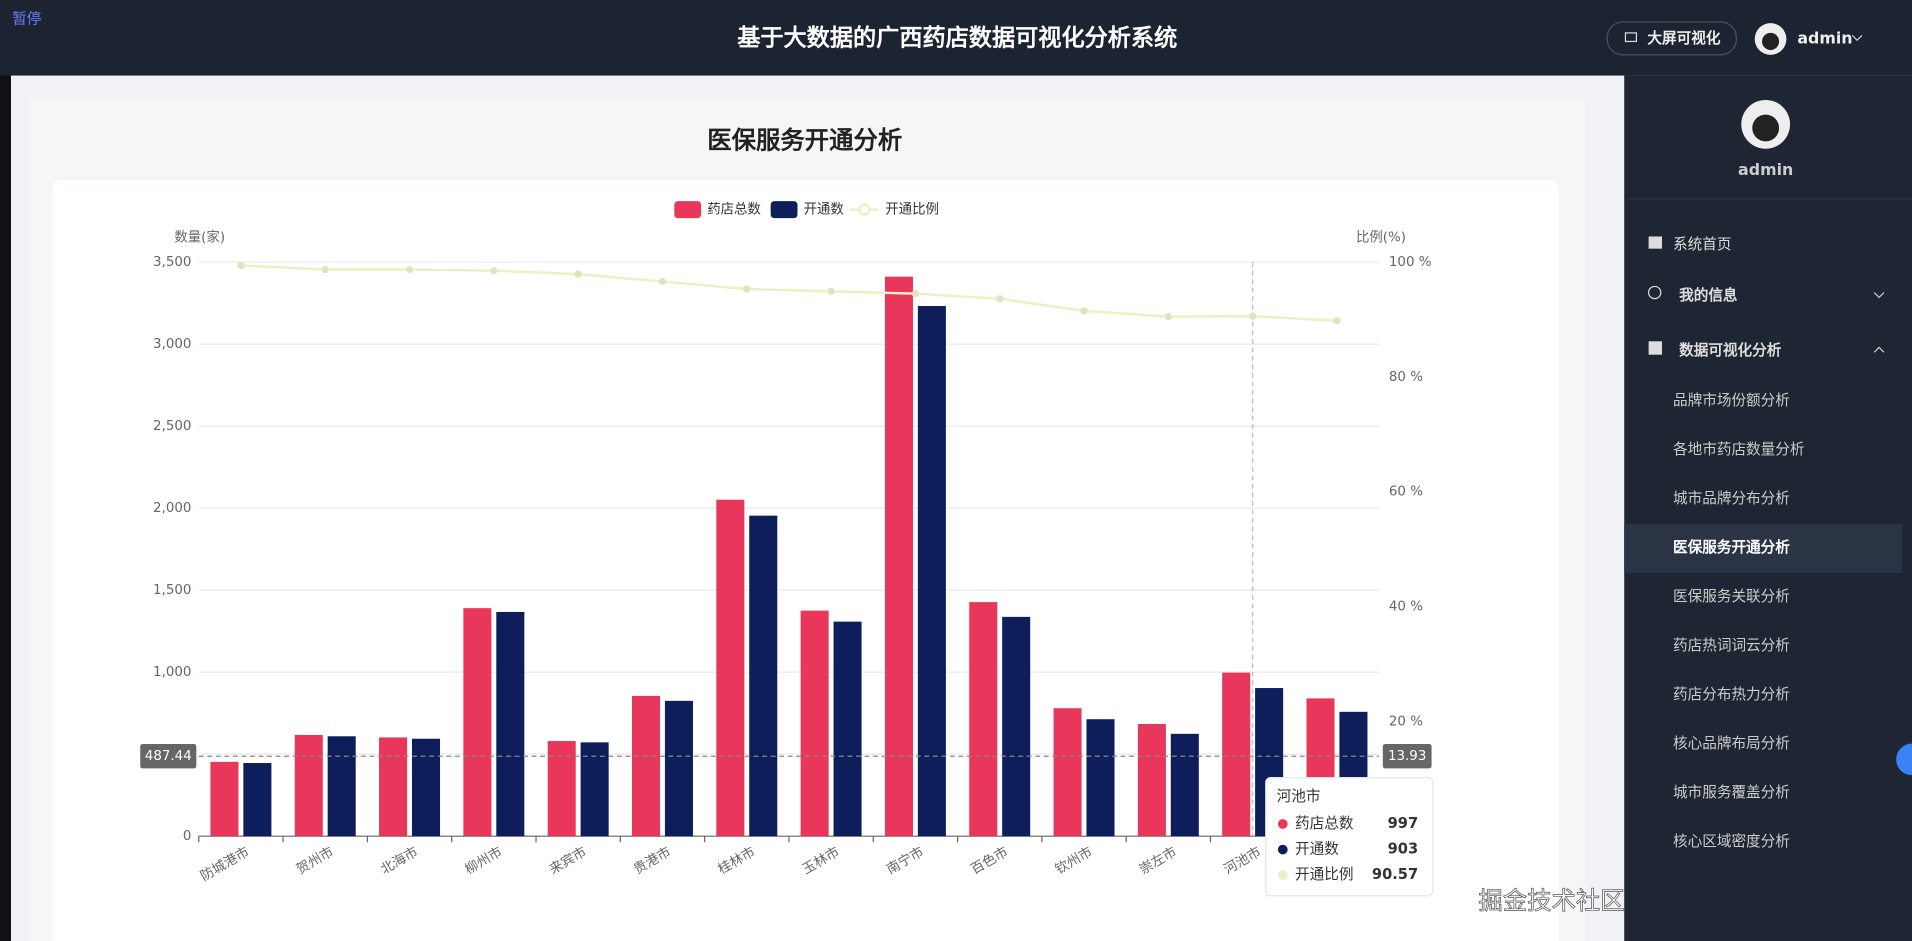 The height and width of the screenshot is (941, 1912). Describe the element at coordinates (5, 470) in the screenshot. I see `left-edge` at that location.